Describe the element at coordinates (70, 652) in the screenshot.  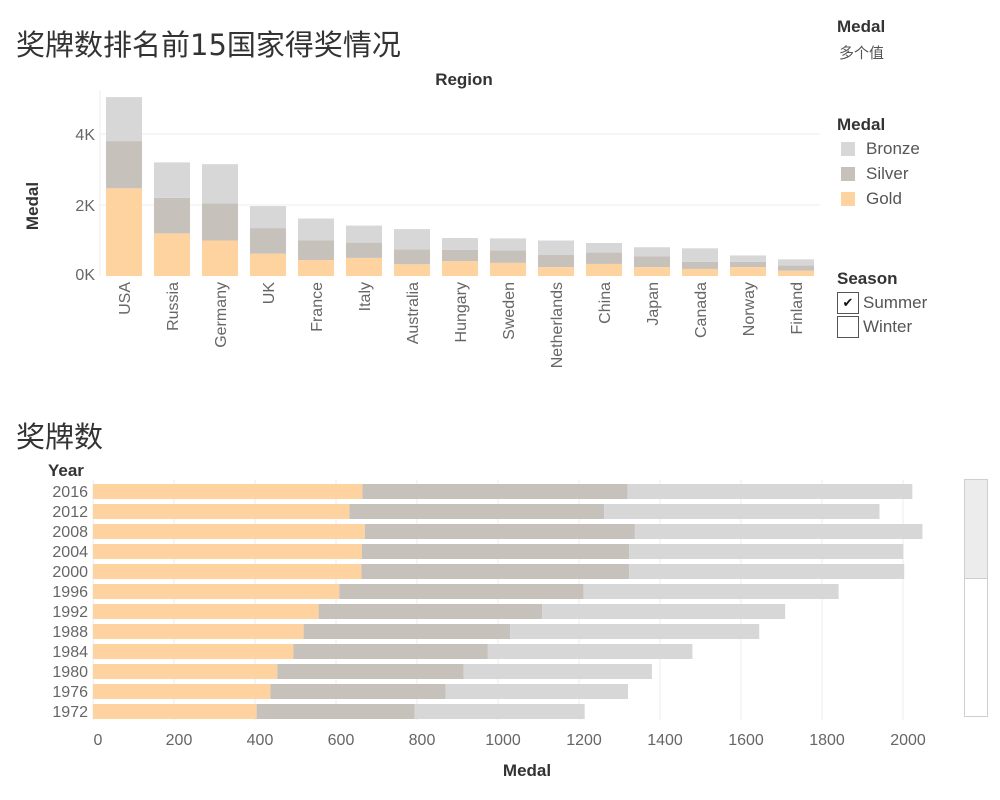
I see `y-tick-label: 1984` at that location.